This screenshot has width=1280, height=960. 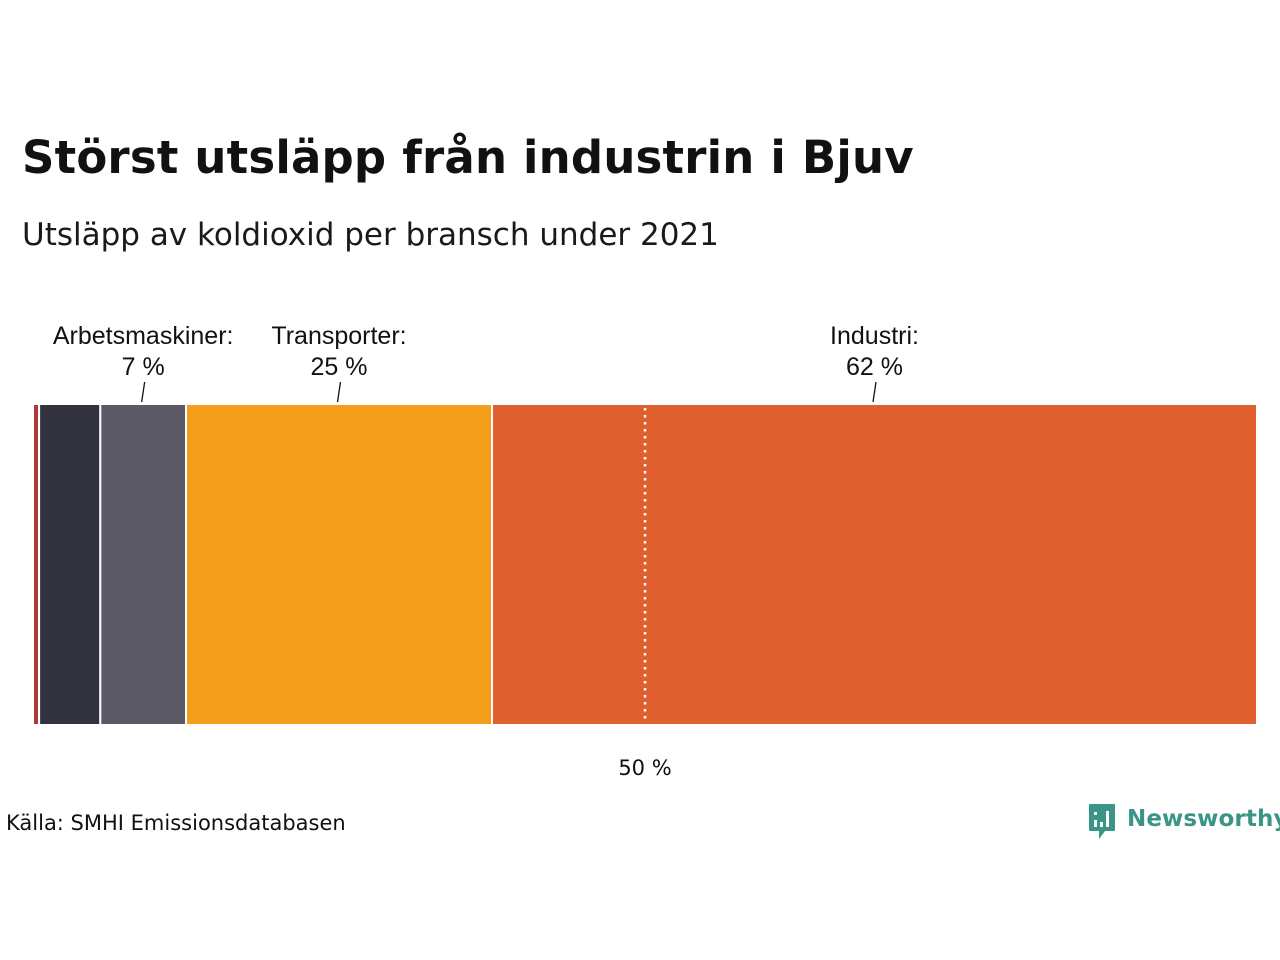 What do you see at coordinates (70, 564) in the screenshot?
I see `bar-segment-ok-nd` at bounding box center [70, 564].